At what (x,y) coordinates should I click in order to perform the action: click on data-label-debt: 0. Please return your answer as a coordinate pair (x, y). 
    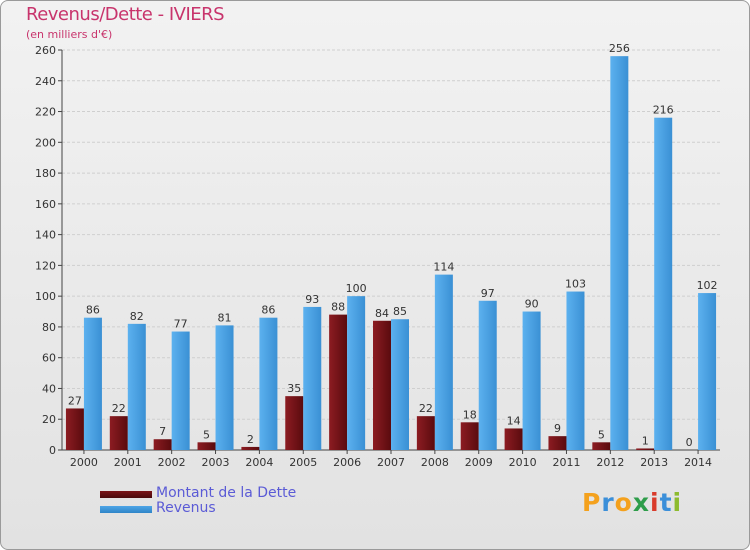
    Looking at the image, I should click on (689, 442).